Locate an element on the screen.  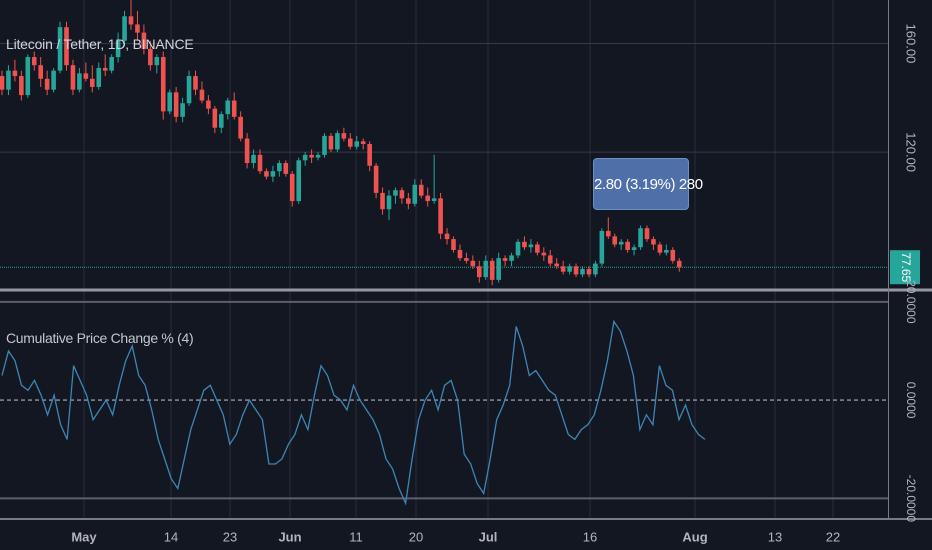
indicator-title: Cumulative Price Change % (4) is located at coordinates (100, 338).